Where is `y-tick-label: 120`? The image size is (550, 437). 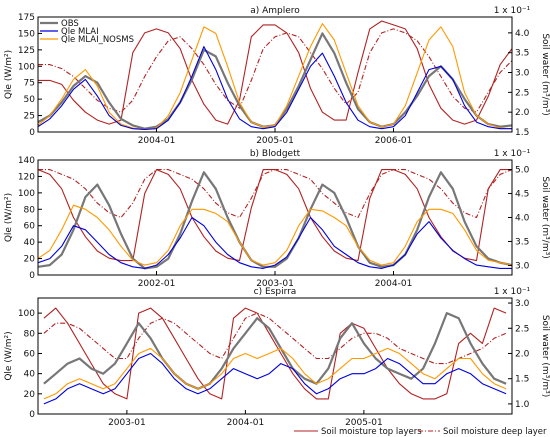 y-tick-label: 120 is located at coordinates (26, 177).